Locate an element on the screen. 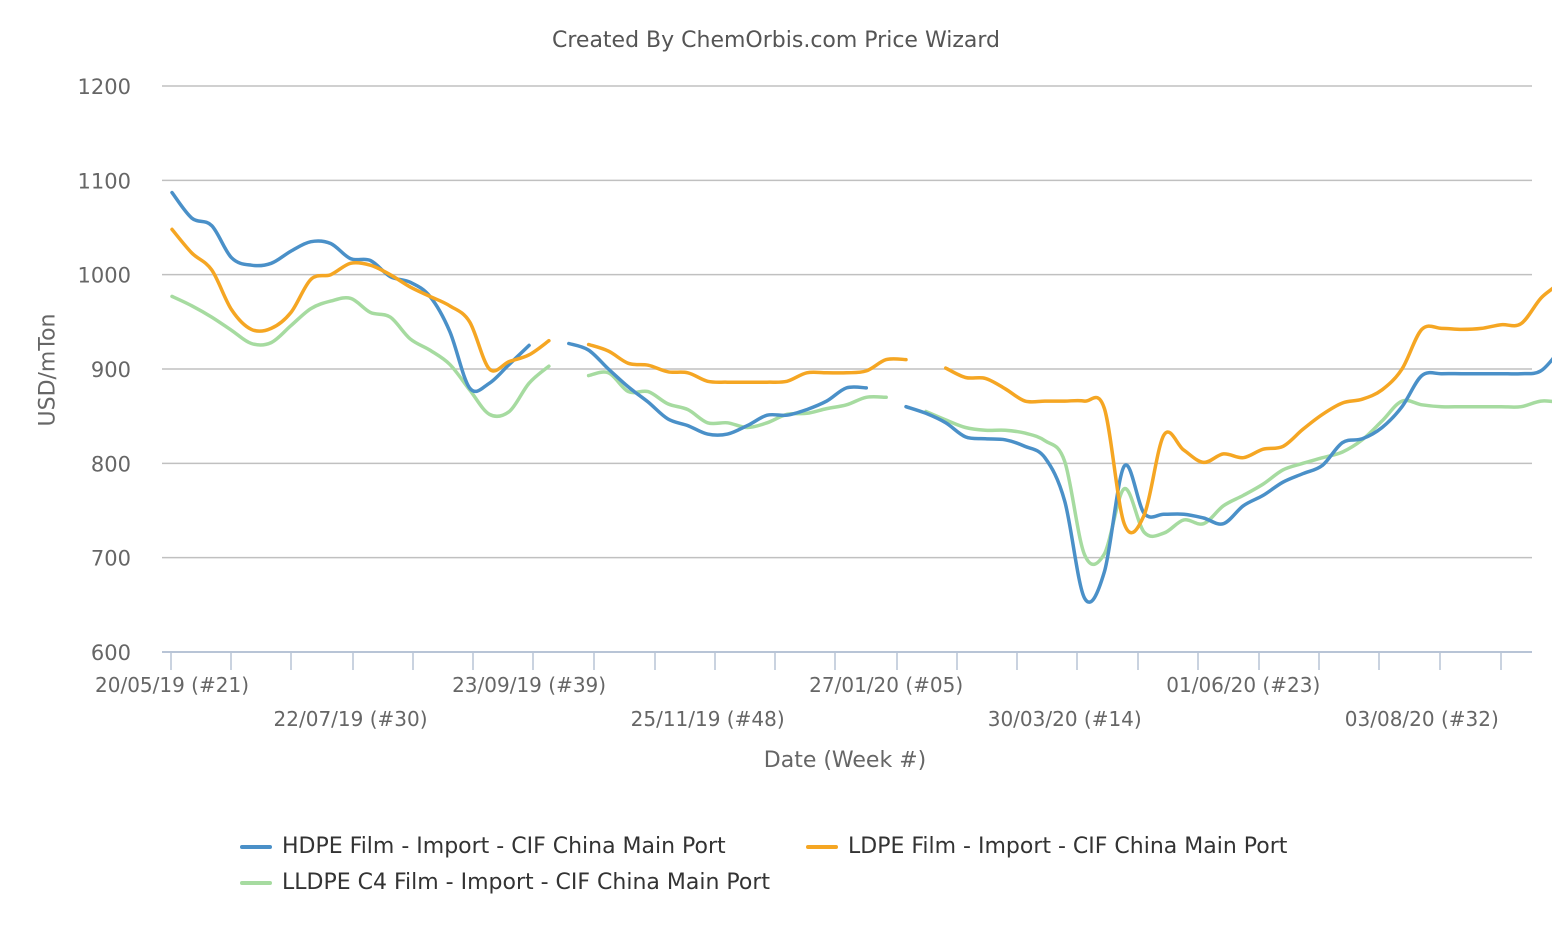 The image size is (1552, 930). legend-label-ldpe: LDPE Film - Import - CIF China Main Port is located at coordinates (1068, 846).